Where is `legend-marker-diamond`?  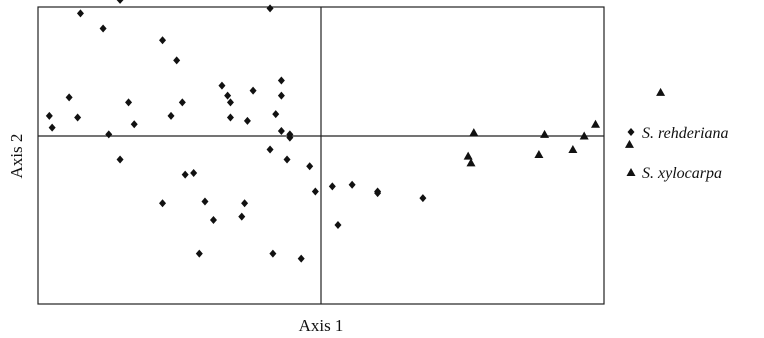
legend-marker-diamond is located at coordinates (631, 132).